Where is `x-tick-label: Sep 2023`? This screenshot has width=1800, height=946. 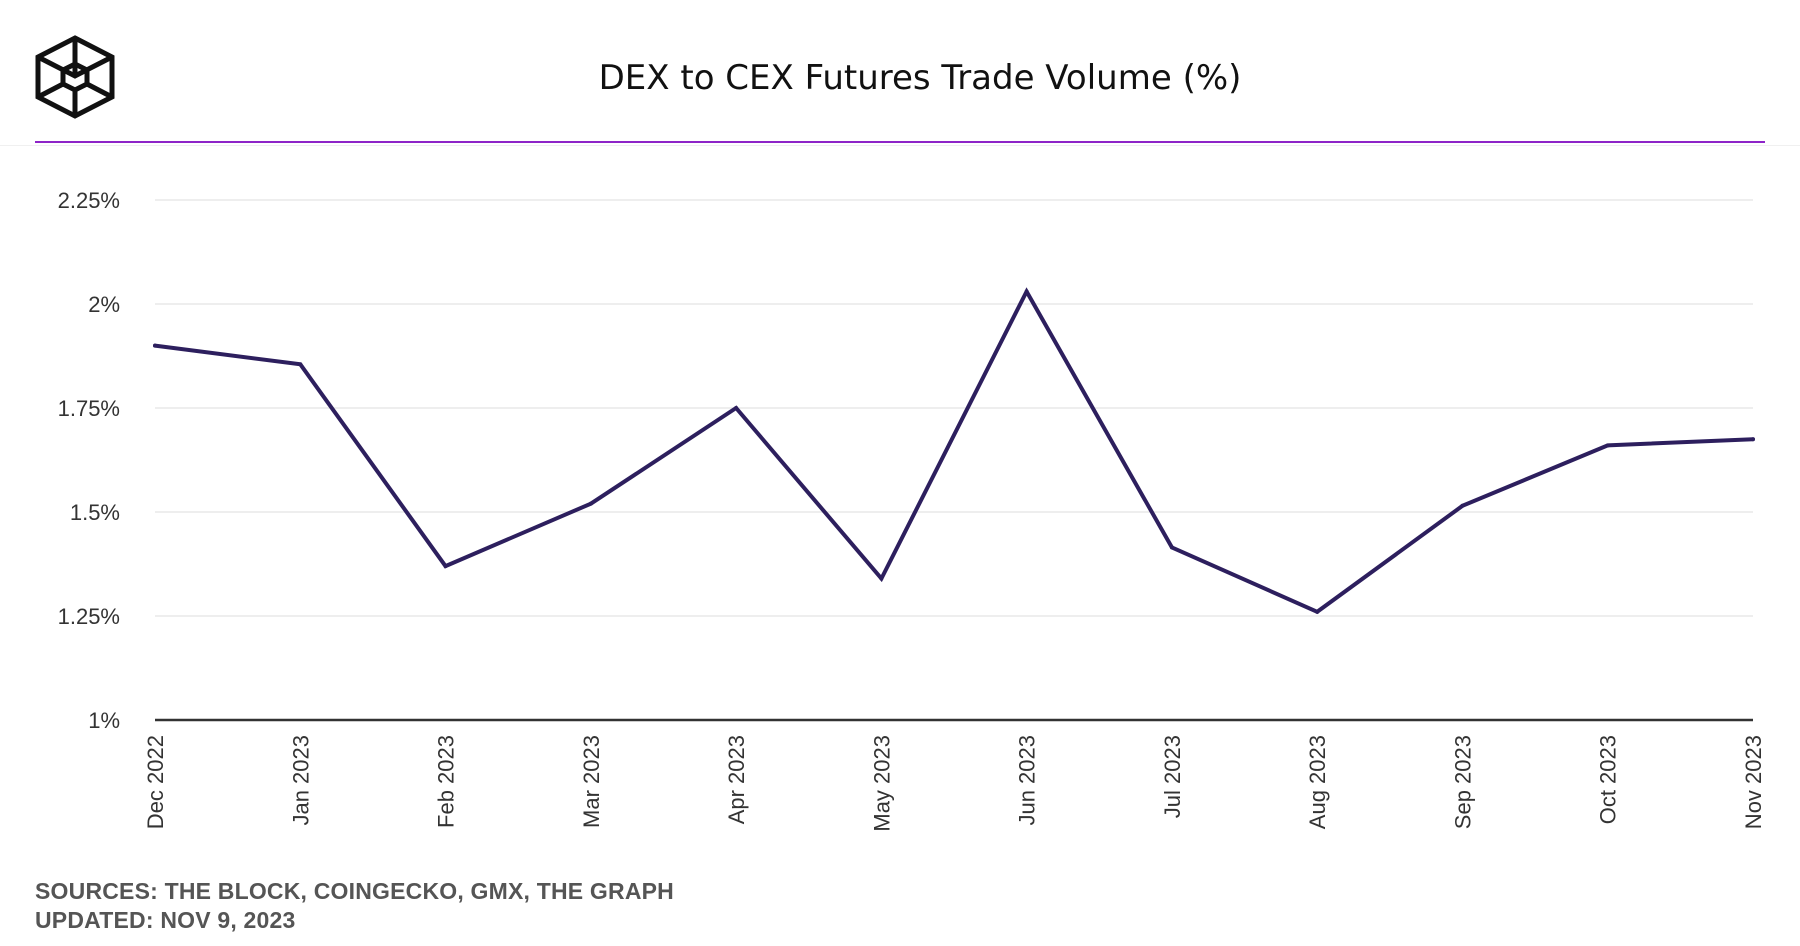 x-tick-label: Sep 2023 is located at coordinates (1462, 782).